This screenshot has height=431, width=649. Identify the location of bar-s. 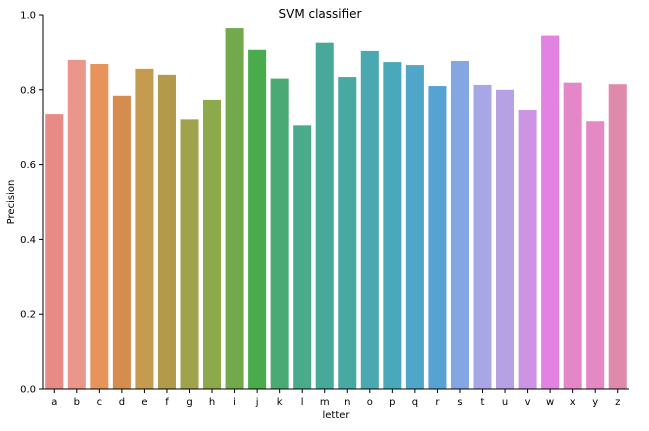
(459, 225).